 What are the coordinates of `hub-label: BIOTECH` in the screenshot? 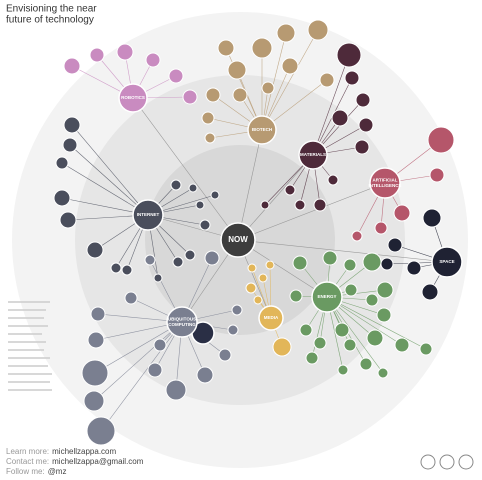 It's located at (262, 129).